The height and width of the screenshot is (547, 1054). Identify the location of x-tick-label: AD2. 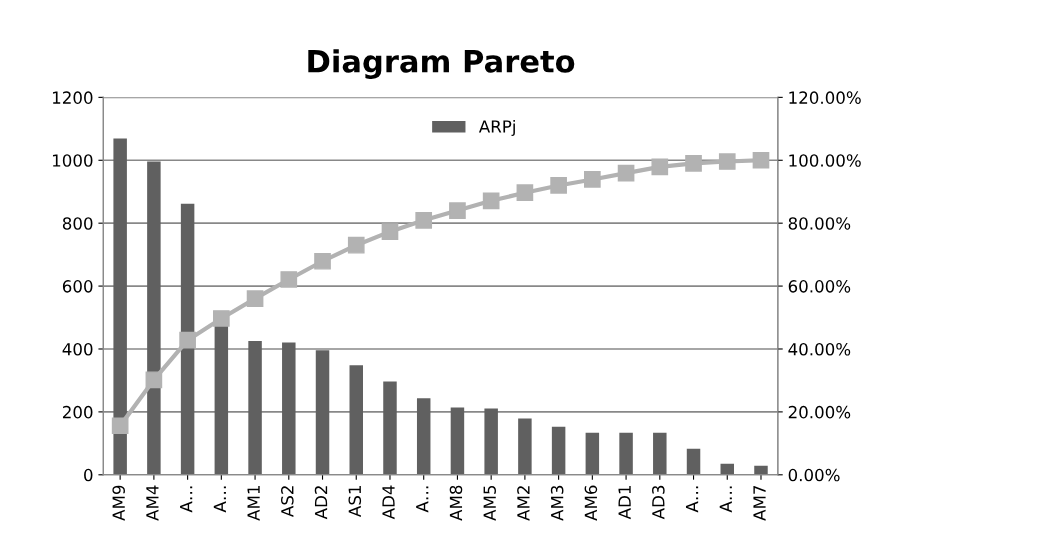
(321, 503).